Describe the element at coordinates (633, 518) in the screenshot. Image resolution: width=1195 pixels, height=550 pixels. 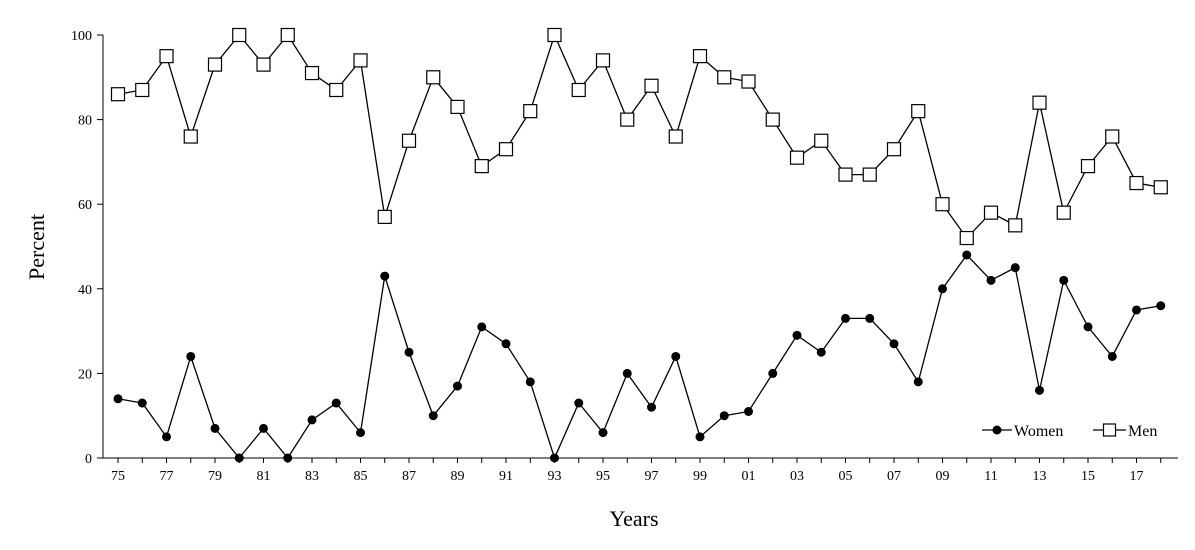
I see `x-axis-title: Years` at that location.